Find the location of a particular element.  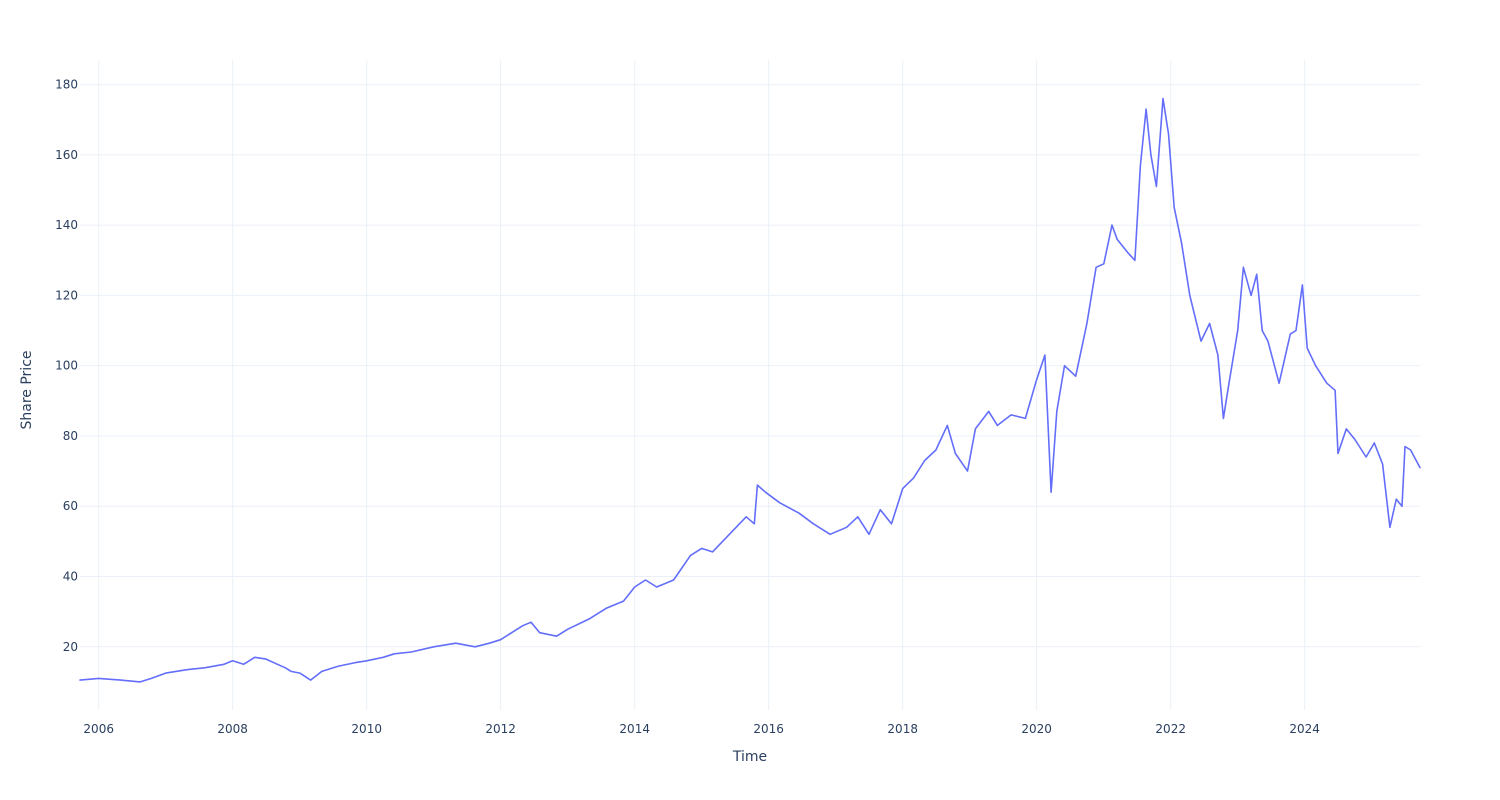

x-tick-label: 2014 is located at coordinates (634, 729).